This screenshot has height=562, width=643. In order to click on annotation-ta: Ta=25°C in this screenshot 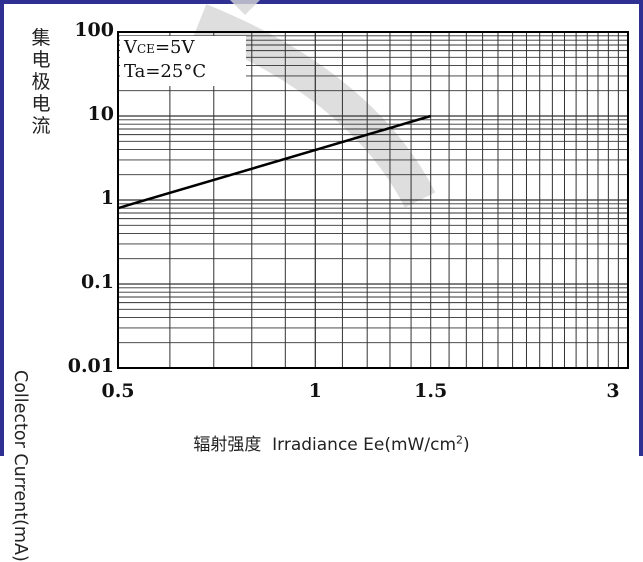, I will do `click(165, 71)`.